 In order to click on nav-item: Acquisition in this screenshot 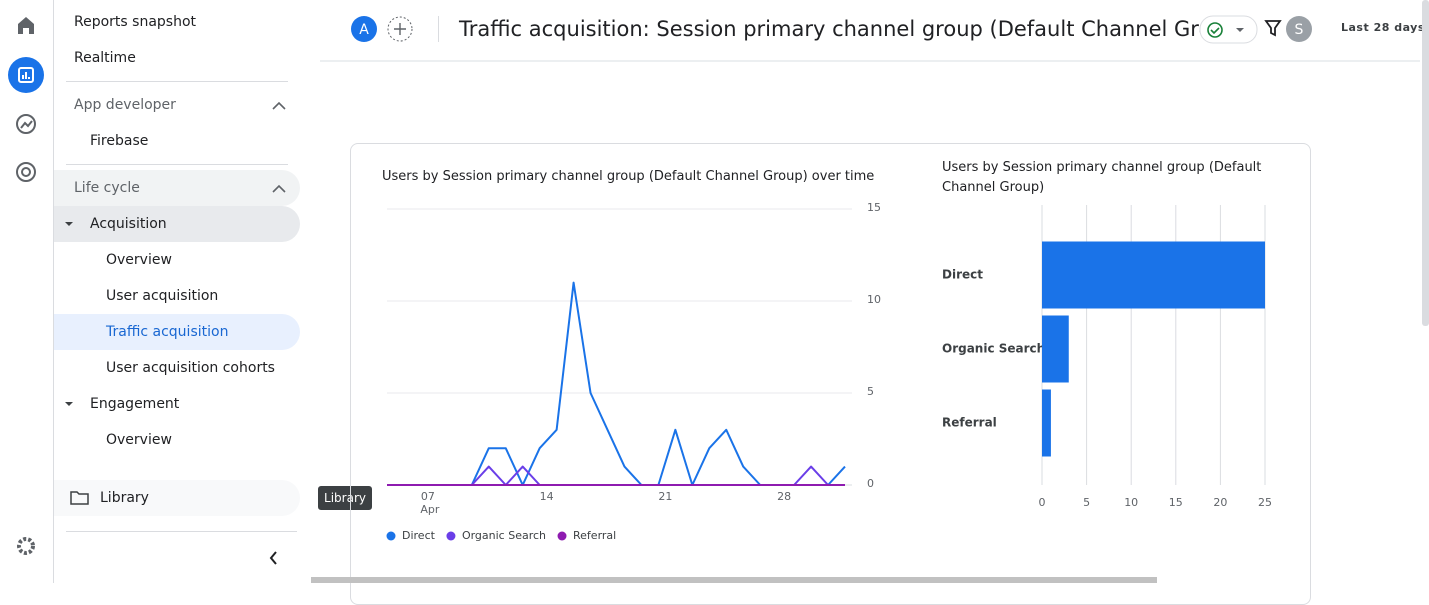, I will do `click(128, 224)`.